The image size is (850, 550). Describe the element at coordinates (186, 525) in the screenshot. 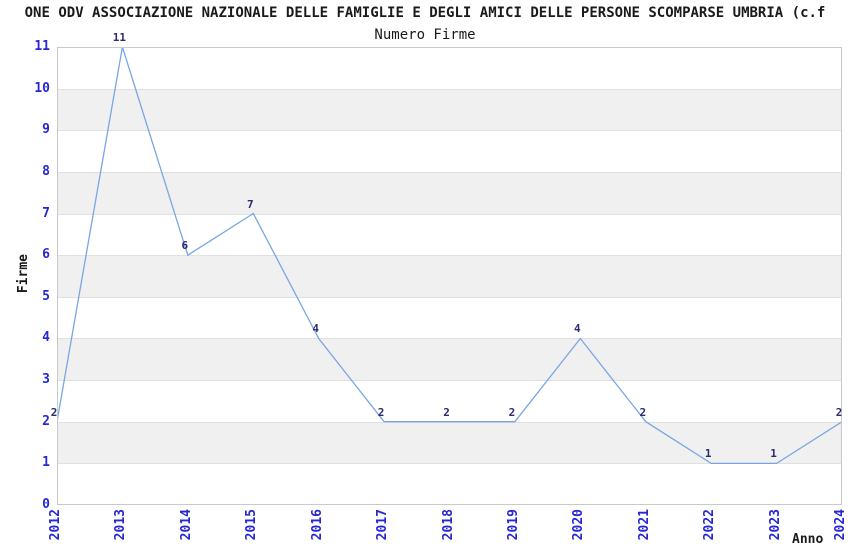

I see `x-tick-label: 2014` at that location.